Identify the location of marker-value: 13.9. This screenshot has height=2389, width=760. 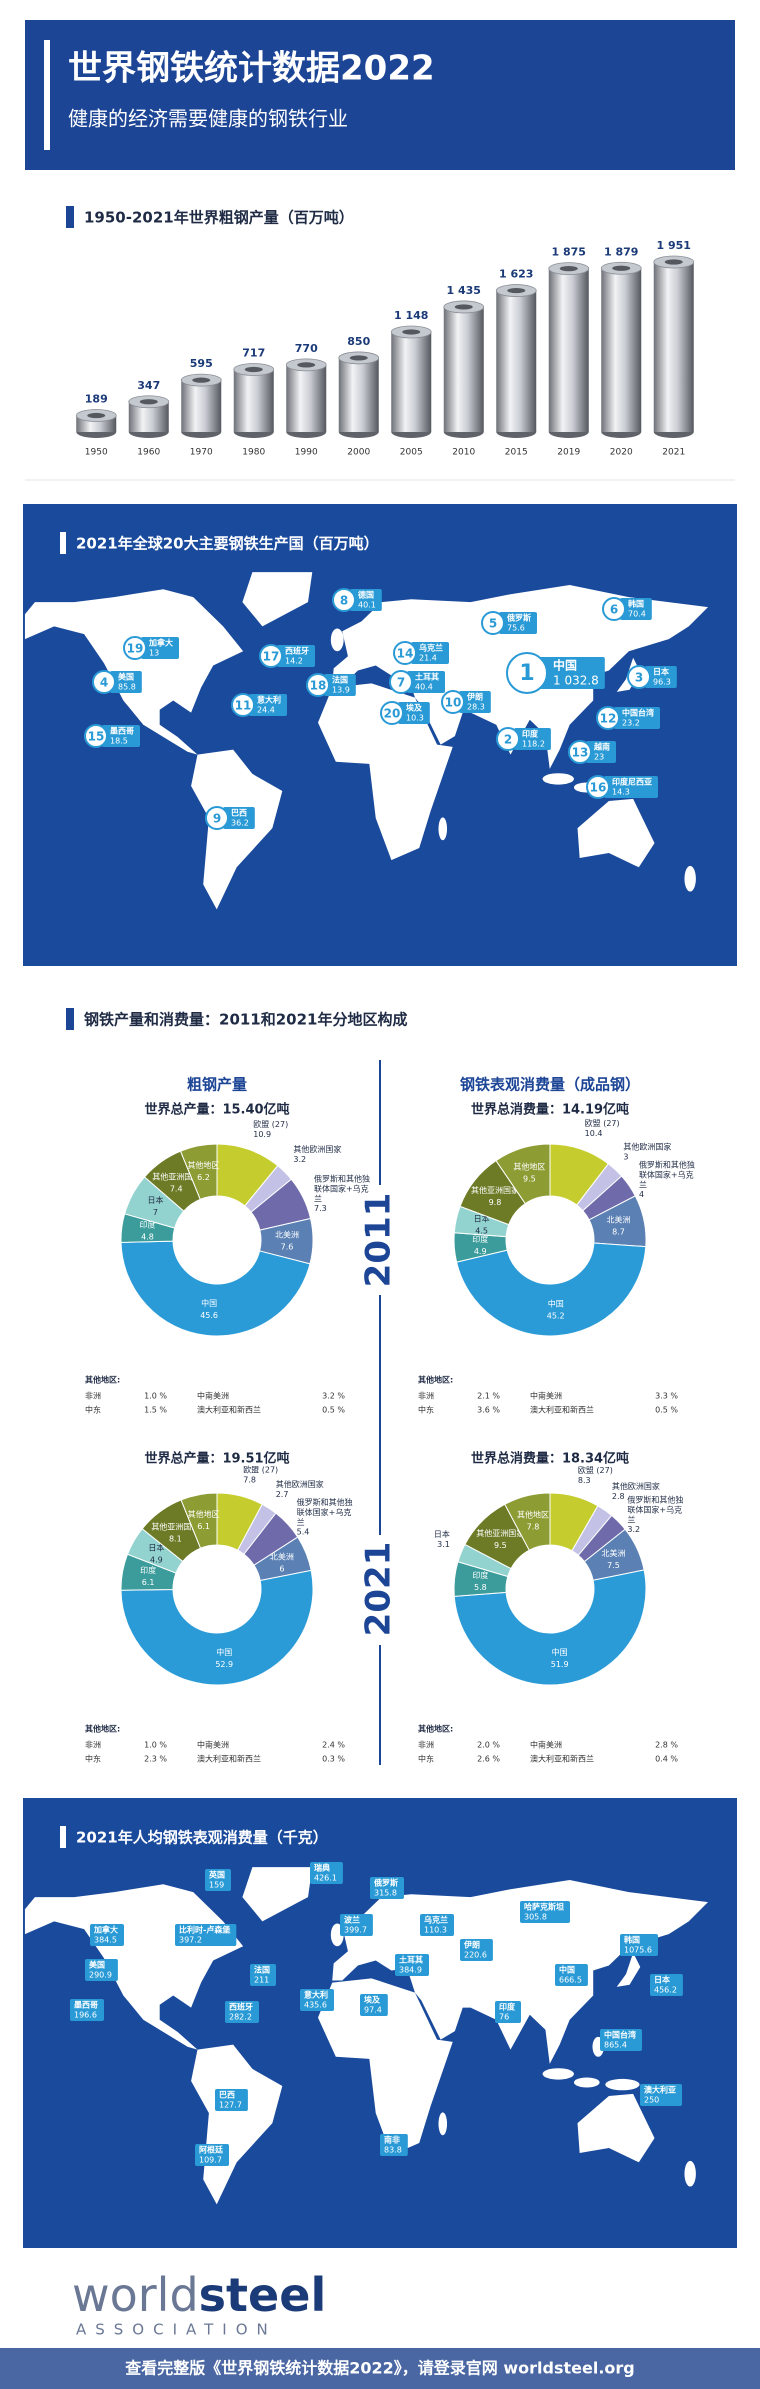
(341, 690).